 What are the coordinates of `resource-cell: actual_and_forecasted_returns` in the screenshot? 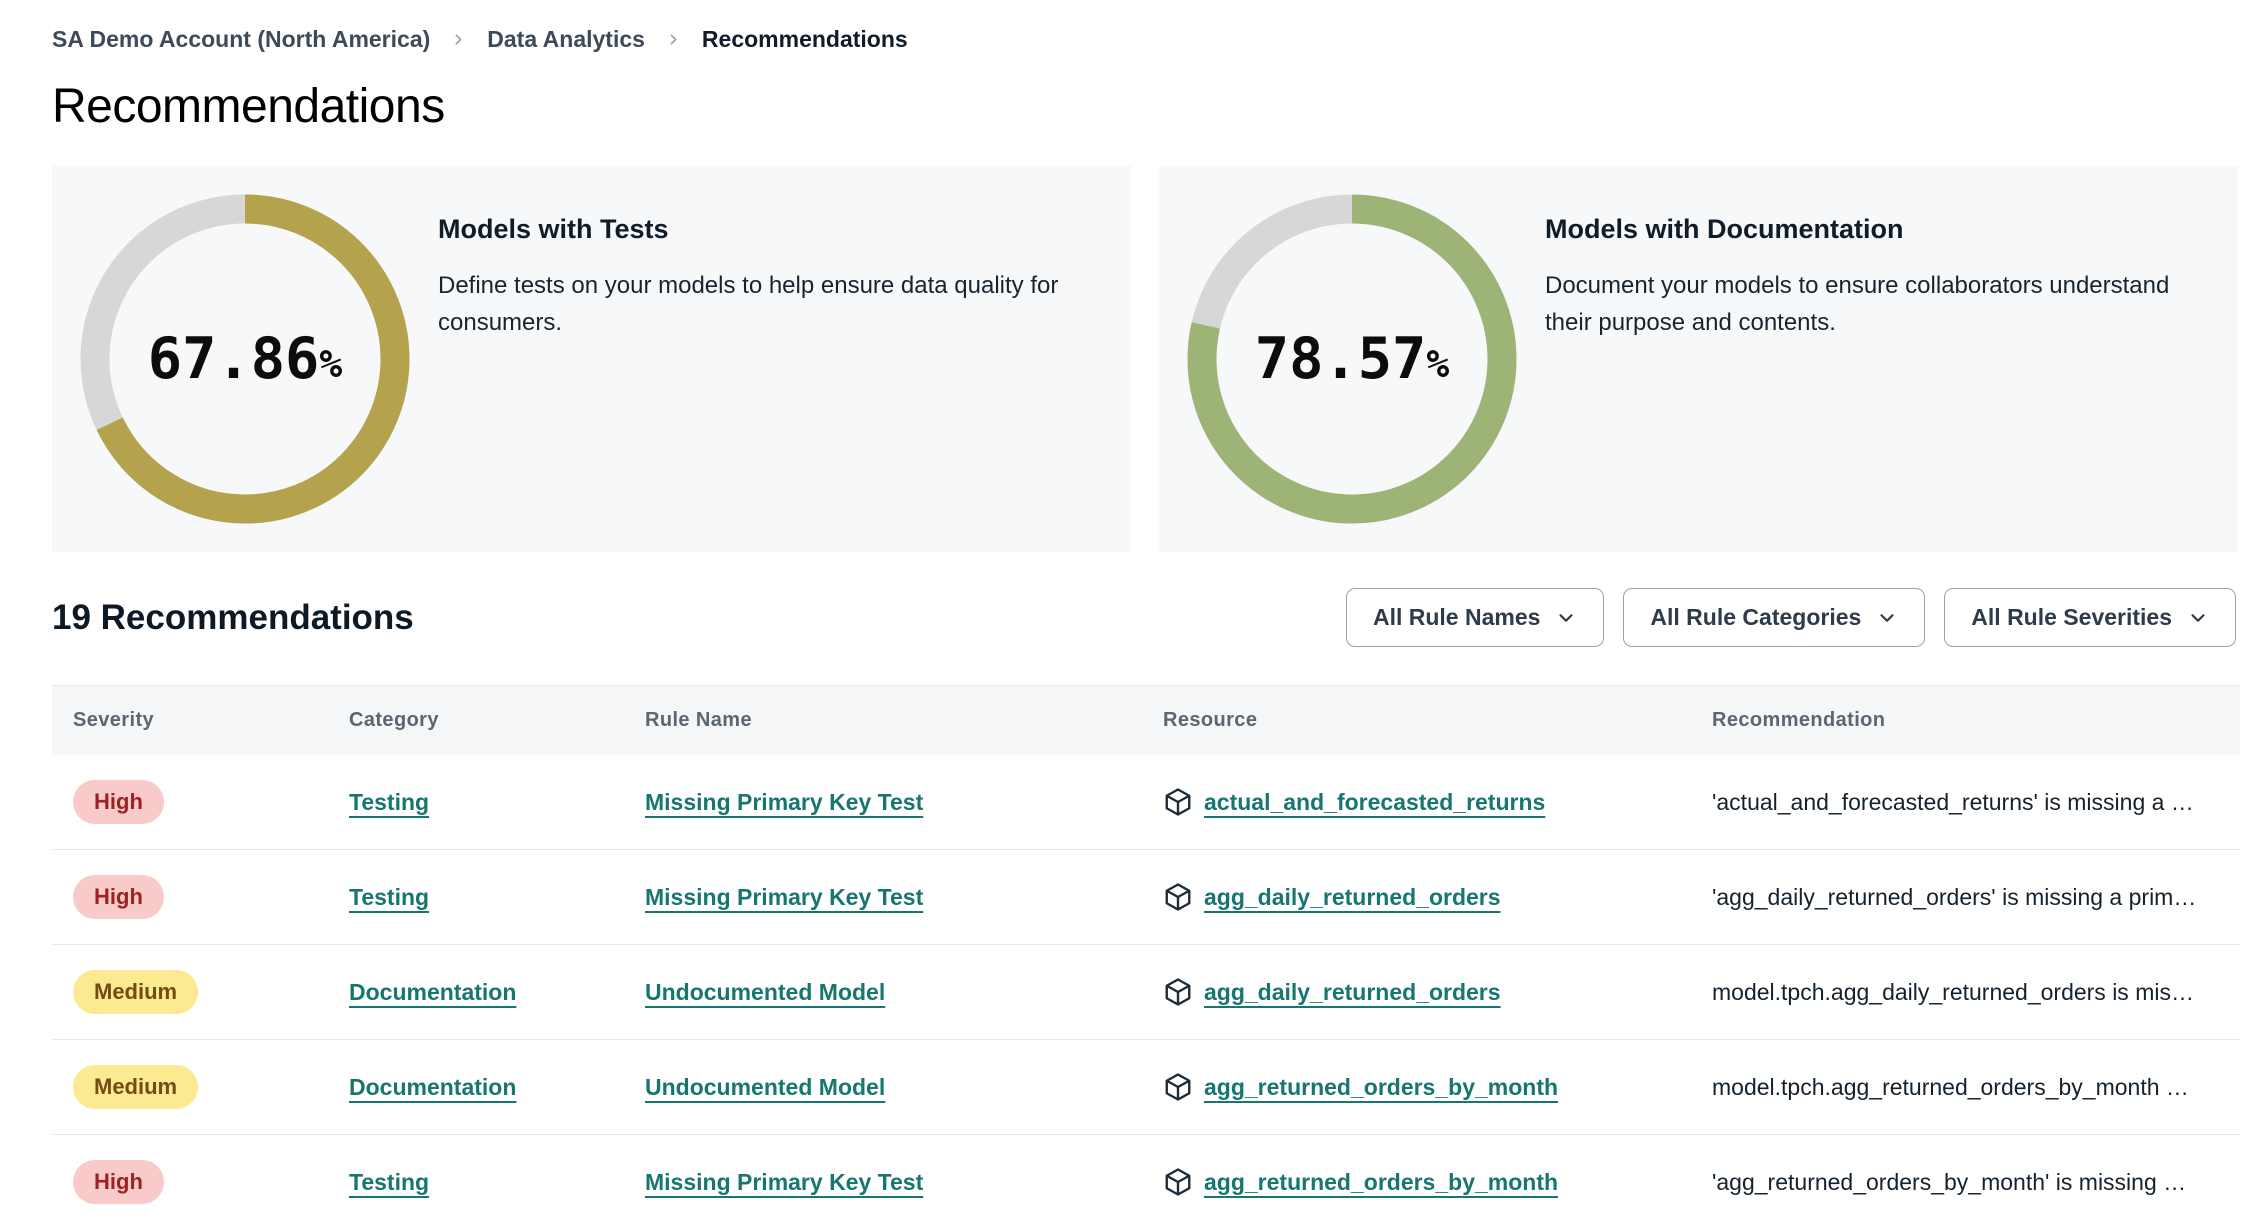 It's located at (1437, 802).